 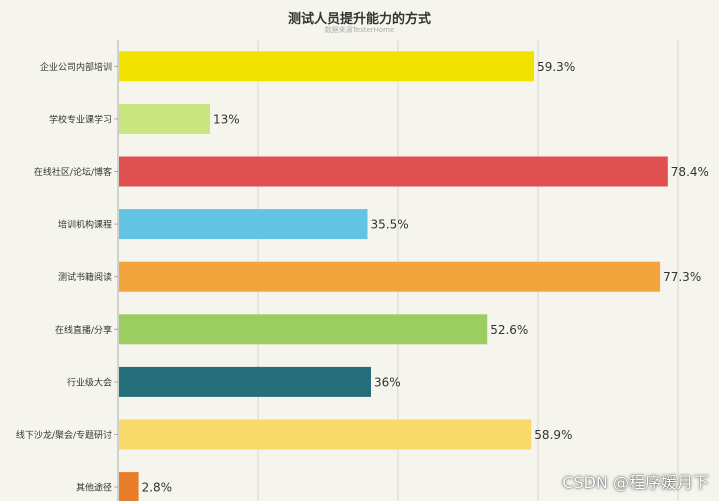 I want to click on chart-subtitle: 数据来源TesterHome, so click(x=359, y=30).